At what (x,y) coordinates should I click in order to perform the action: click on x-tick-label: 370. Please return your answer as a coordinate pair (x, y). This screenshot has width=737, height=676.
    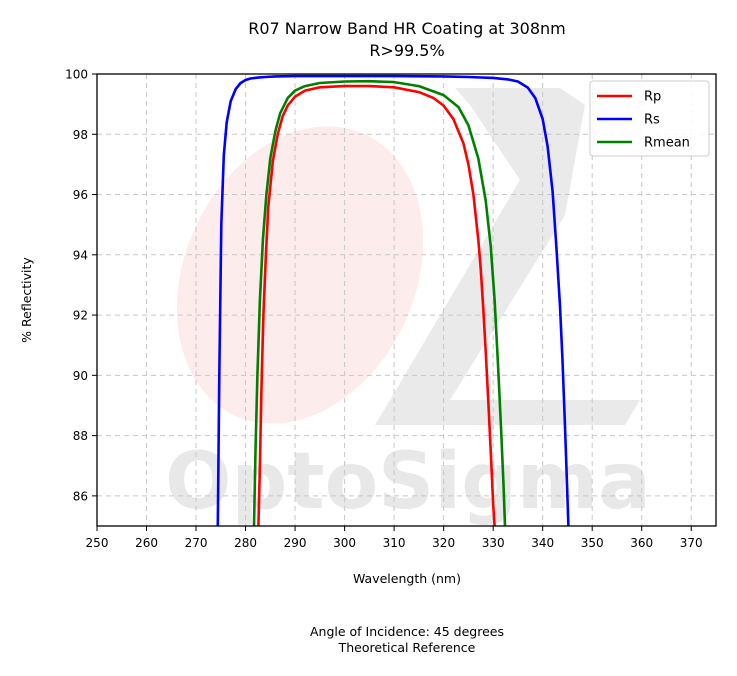
    Looking at the image, I should click on (691, 543).